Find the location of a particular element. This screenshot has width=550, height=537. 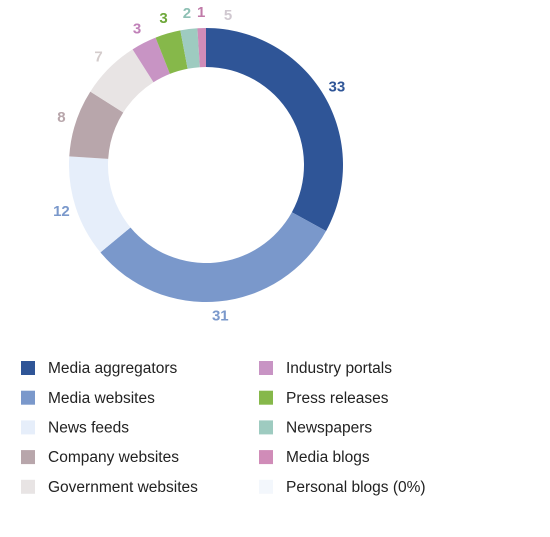

annotation: 5 is located at coordinates (228, 15).